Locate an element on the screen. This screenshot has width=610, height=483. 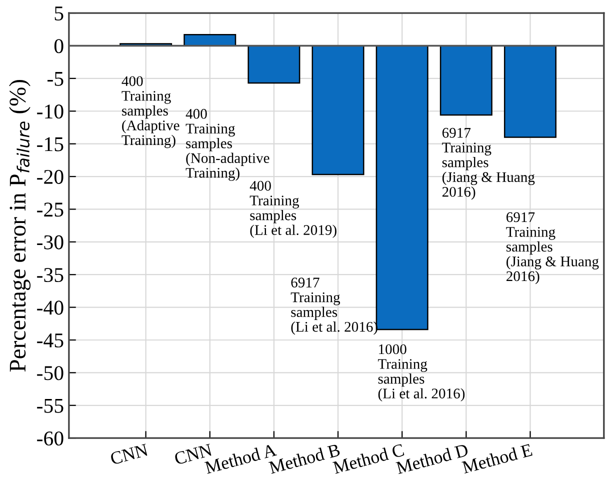
y-tick-label: 5 is located at coordinates (59, 13).